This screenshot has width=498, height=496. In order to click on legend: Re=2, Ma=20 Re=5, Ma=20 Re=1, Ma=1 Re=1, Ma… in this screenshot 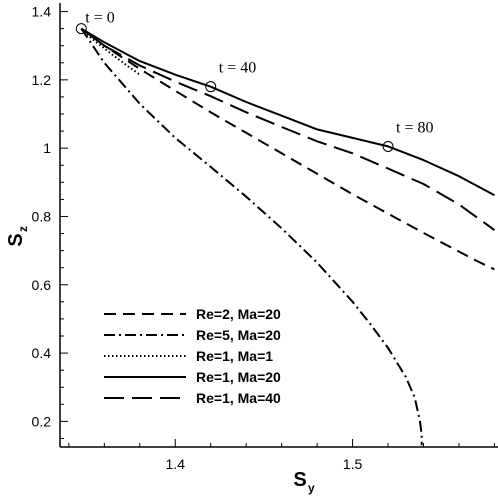, I will do `click(192, 356)`.